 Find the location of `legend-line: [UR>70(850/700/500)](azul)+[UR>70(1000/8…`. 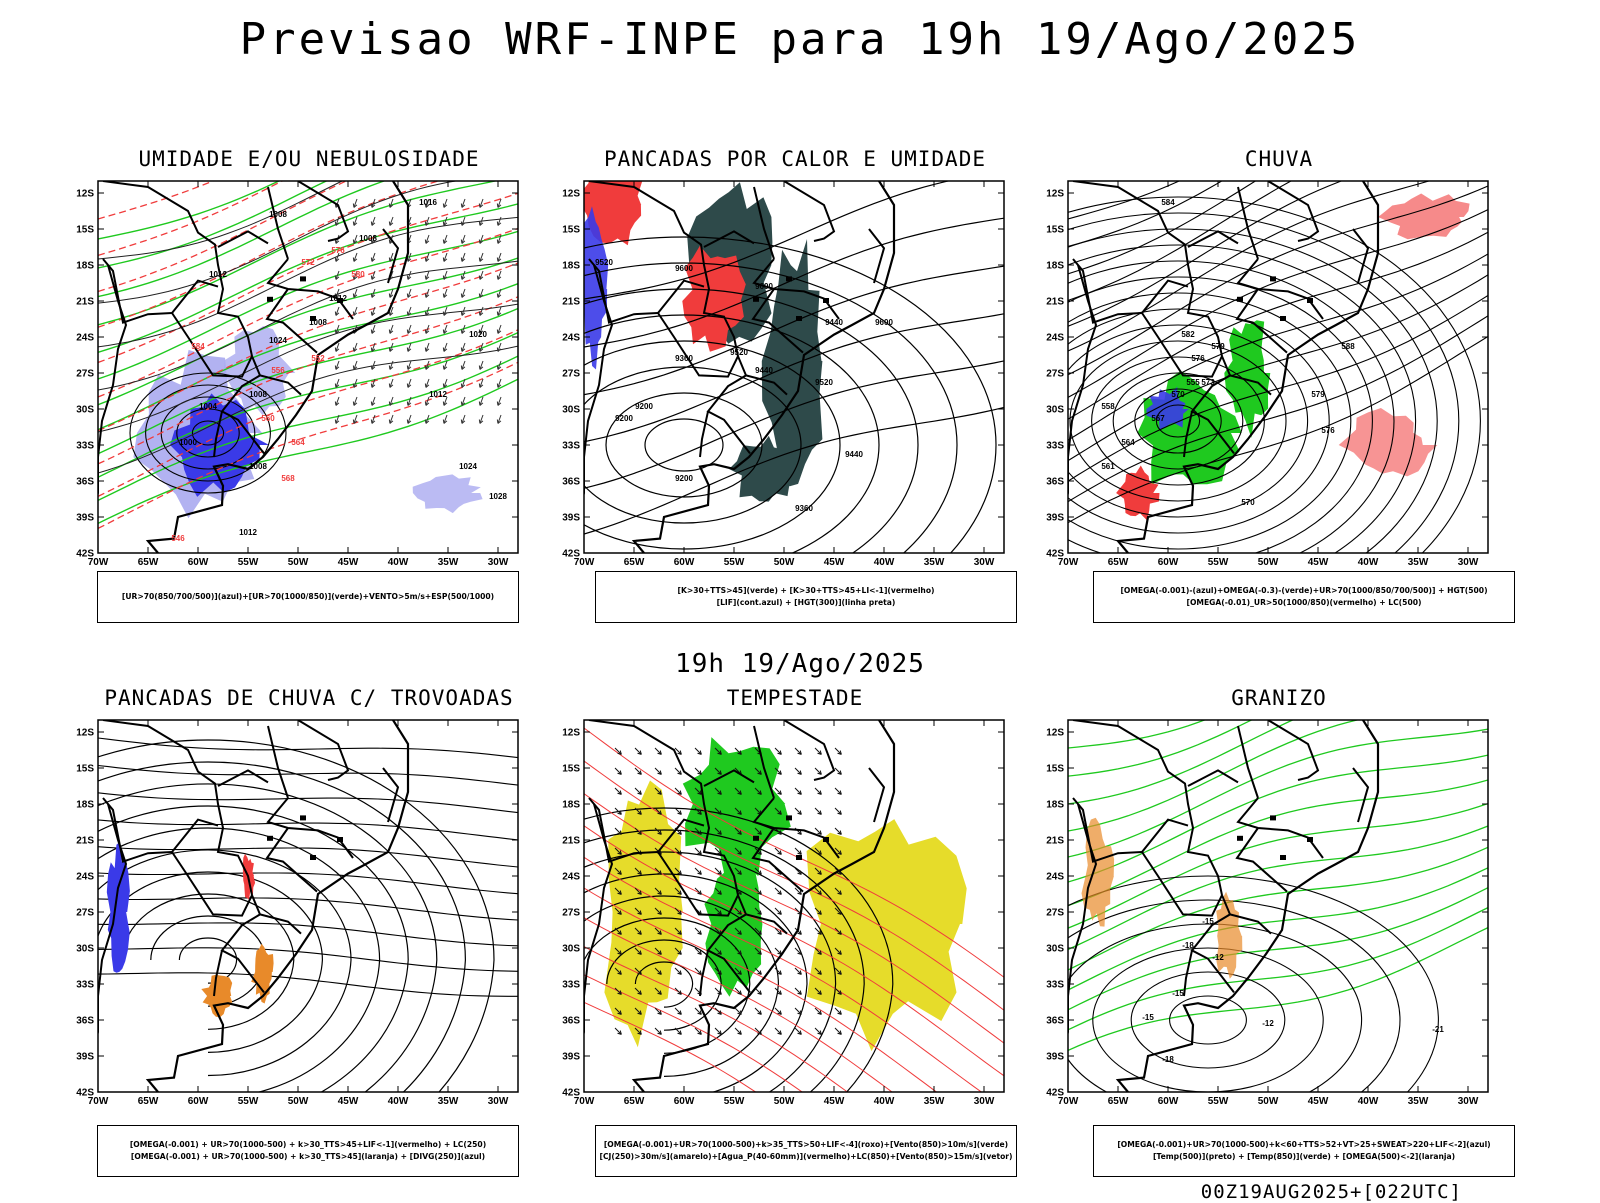

legend-line: [UR>70(850/700/500)](azul)+[UR>70(1000/8… is located at coordinates (308, 596).